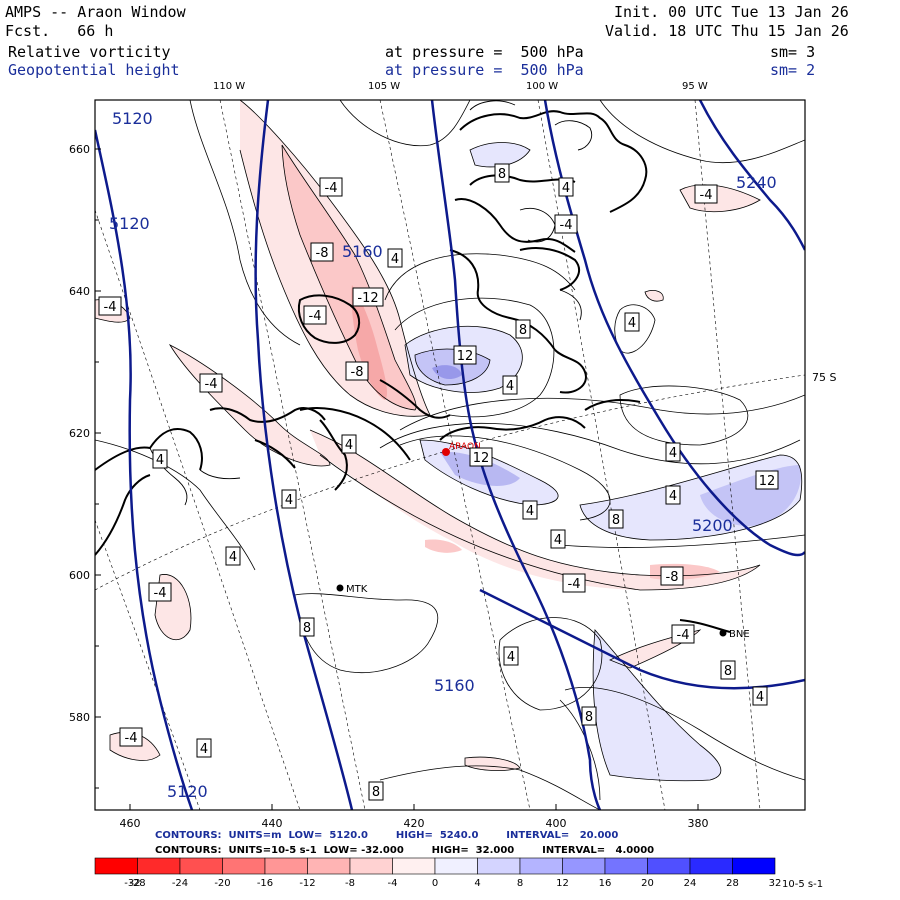 The height and width of the screenshot is (900, 900). What do you see at coordinates (414, 823) in the screenshot?
I see `x-tick-420: 420` at bounding box center [414, 823].